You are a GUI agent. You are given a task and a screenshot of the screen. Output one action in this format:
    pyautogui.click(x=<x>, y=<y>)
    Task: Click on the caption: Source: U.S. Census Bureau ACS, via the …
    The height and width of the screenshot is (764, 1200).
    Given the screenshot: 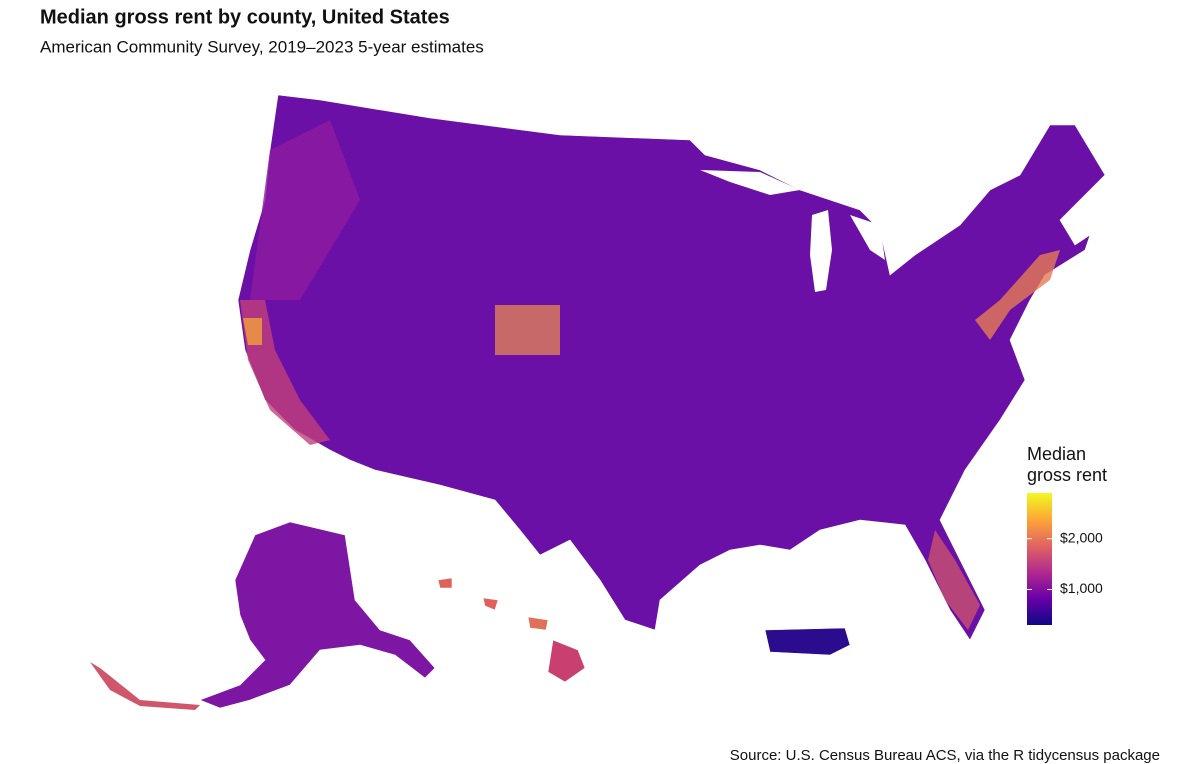 What is the action you would take?
    pyautogui.click(x=945, y=755)
    